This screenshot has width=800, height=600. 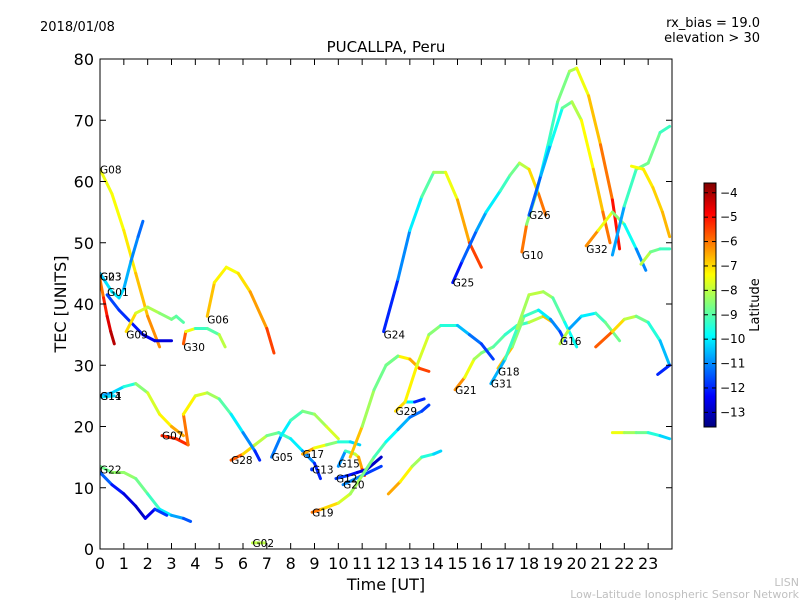 I want to click on x-tick-label: 18, so click(x=529, y=563).